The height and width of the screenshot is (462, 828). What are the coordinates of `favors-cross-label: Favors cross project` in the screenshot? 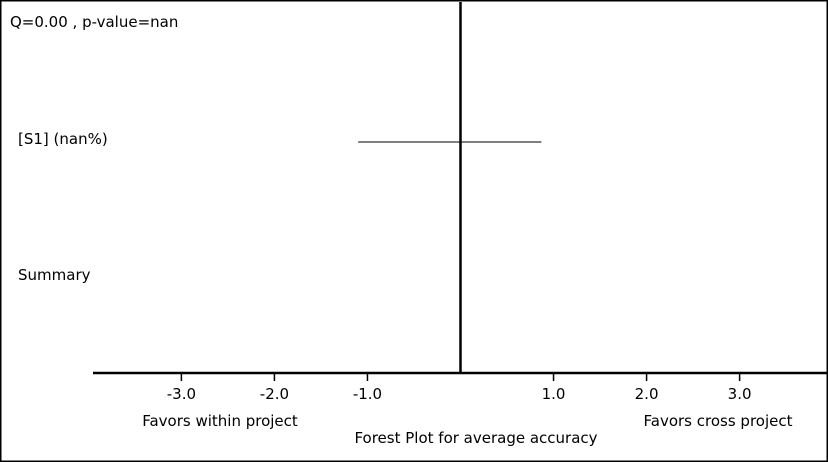 It's located at (718, 421).